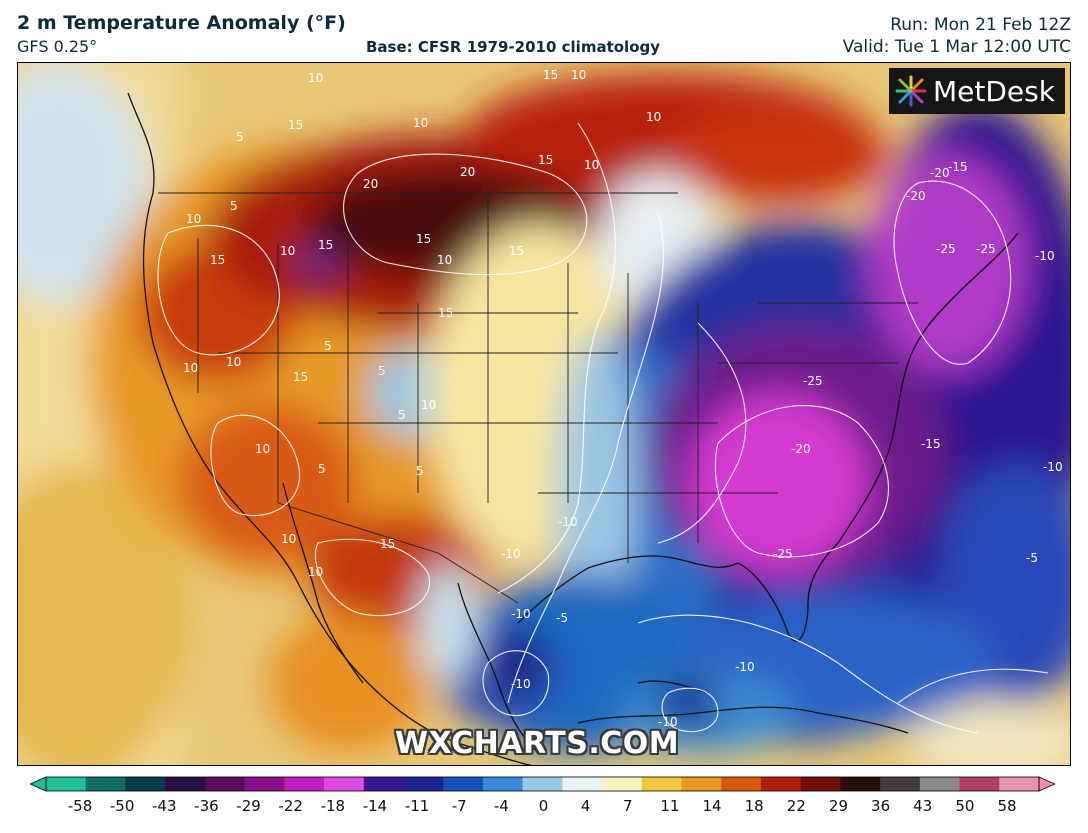 The height and width of the screenshot is (833, 1088). Describe the element at coordinates (627, 806) in the screenshot. I see `colorbar-tick-label: 7` at that location.